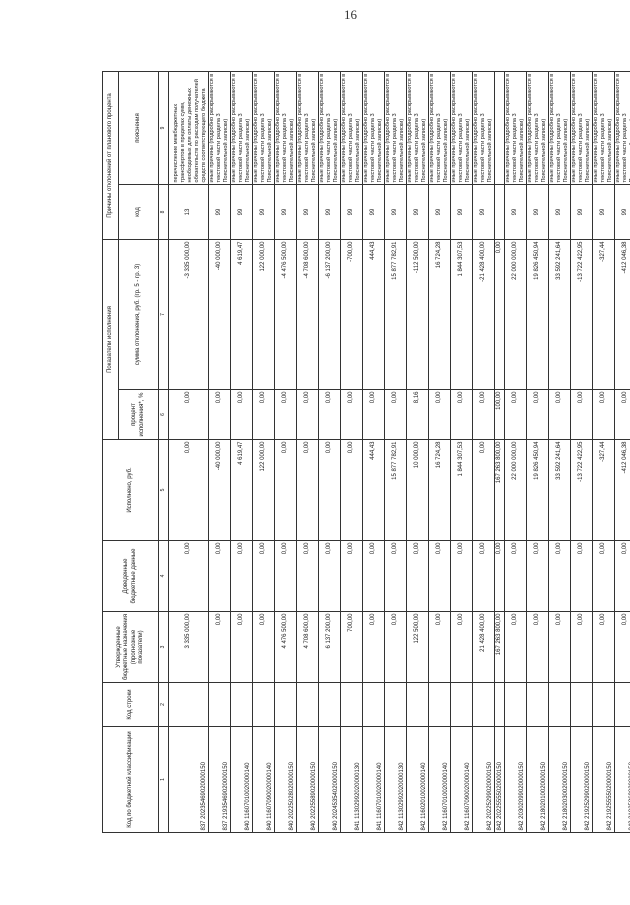 The height and width of the screenshot is (905, 630). What do you see at coordinates (417, 314) in the screenshot?
I see `deviation-cell: -112 500,00` at bounding box center [417, 314].